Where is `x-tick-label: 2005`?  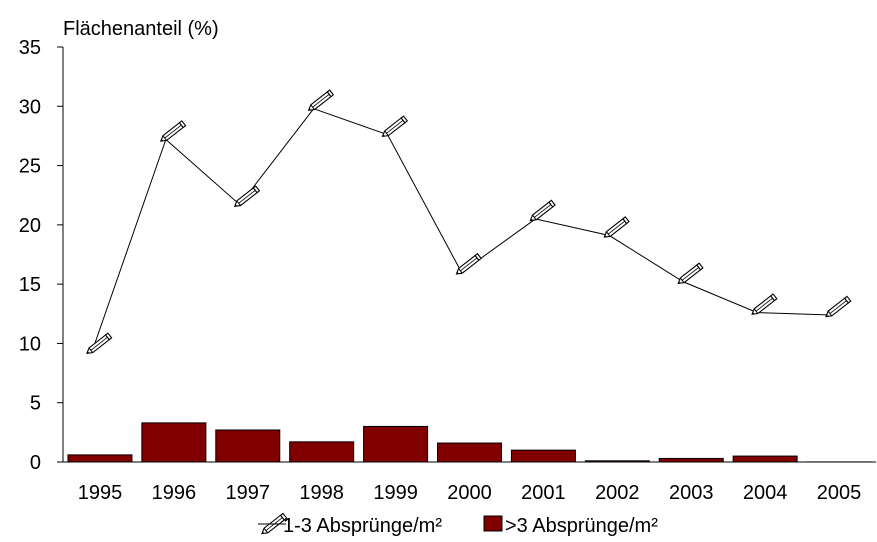 x-tick-label: 2005 is located at coordinates (839, 493).